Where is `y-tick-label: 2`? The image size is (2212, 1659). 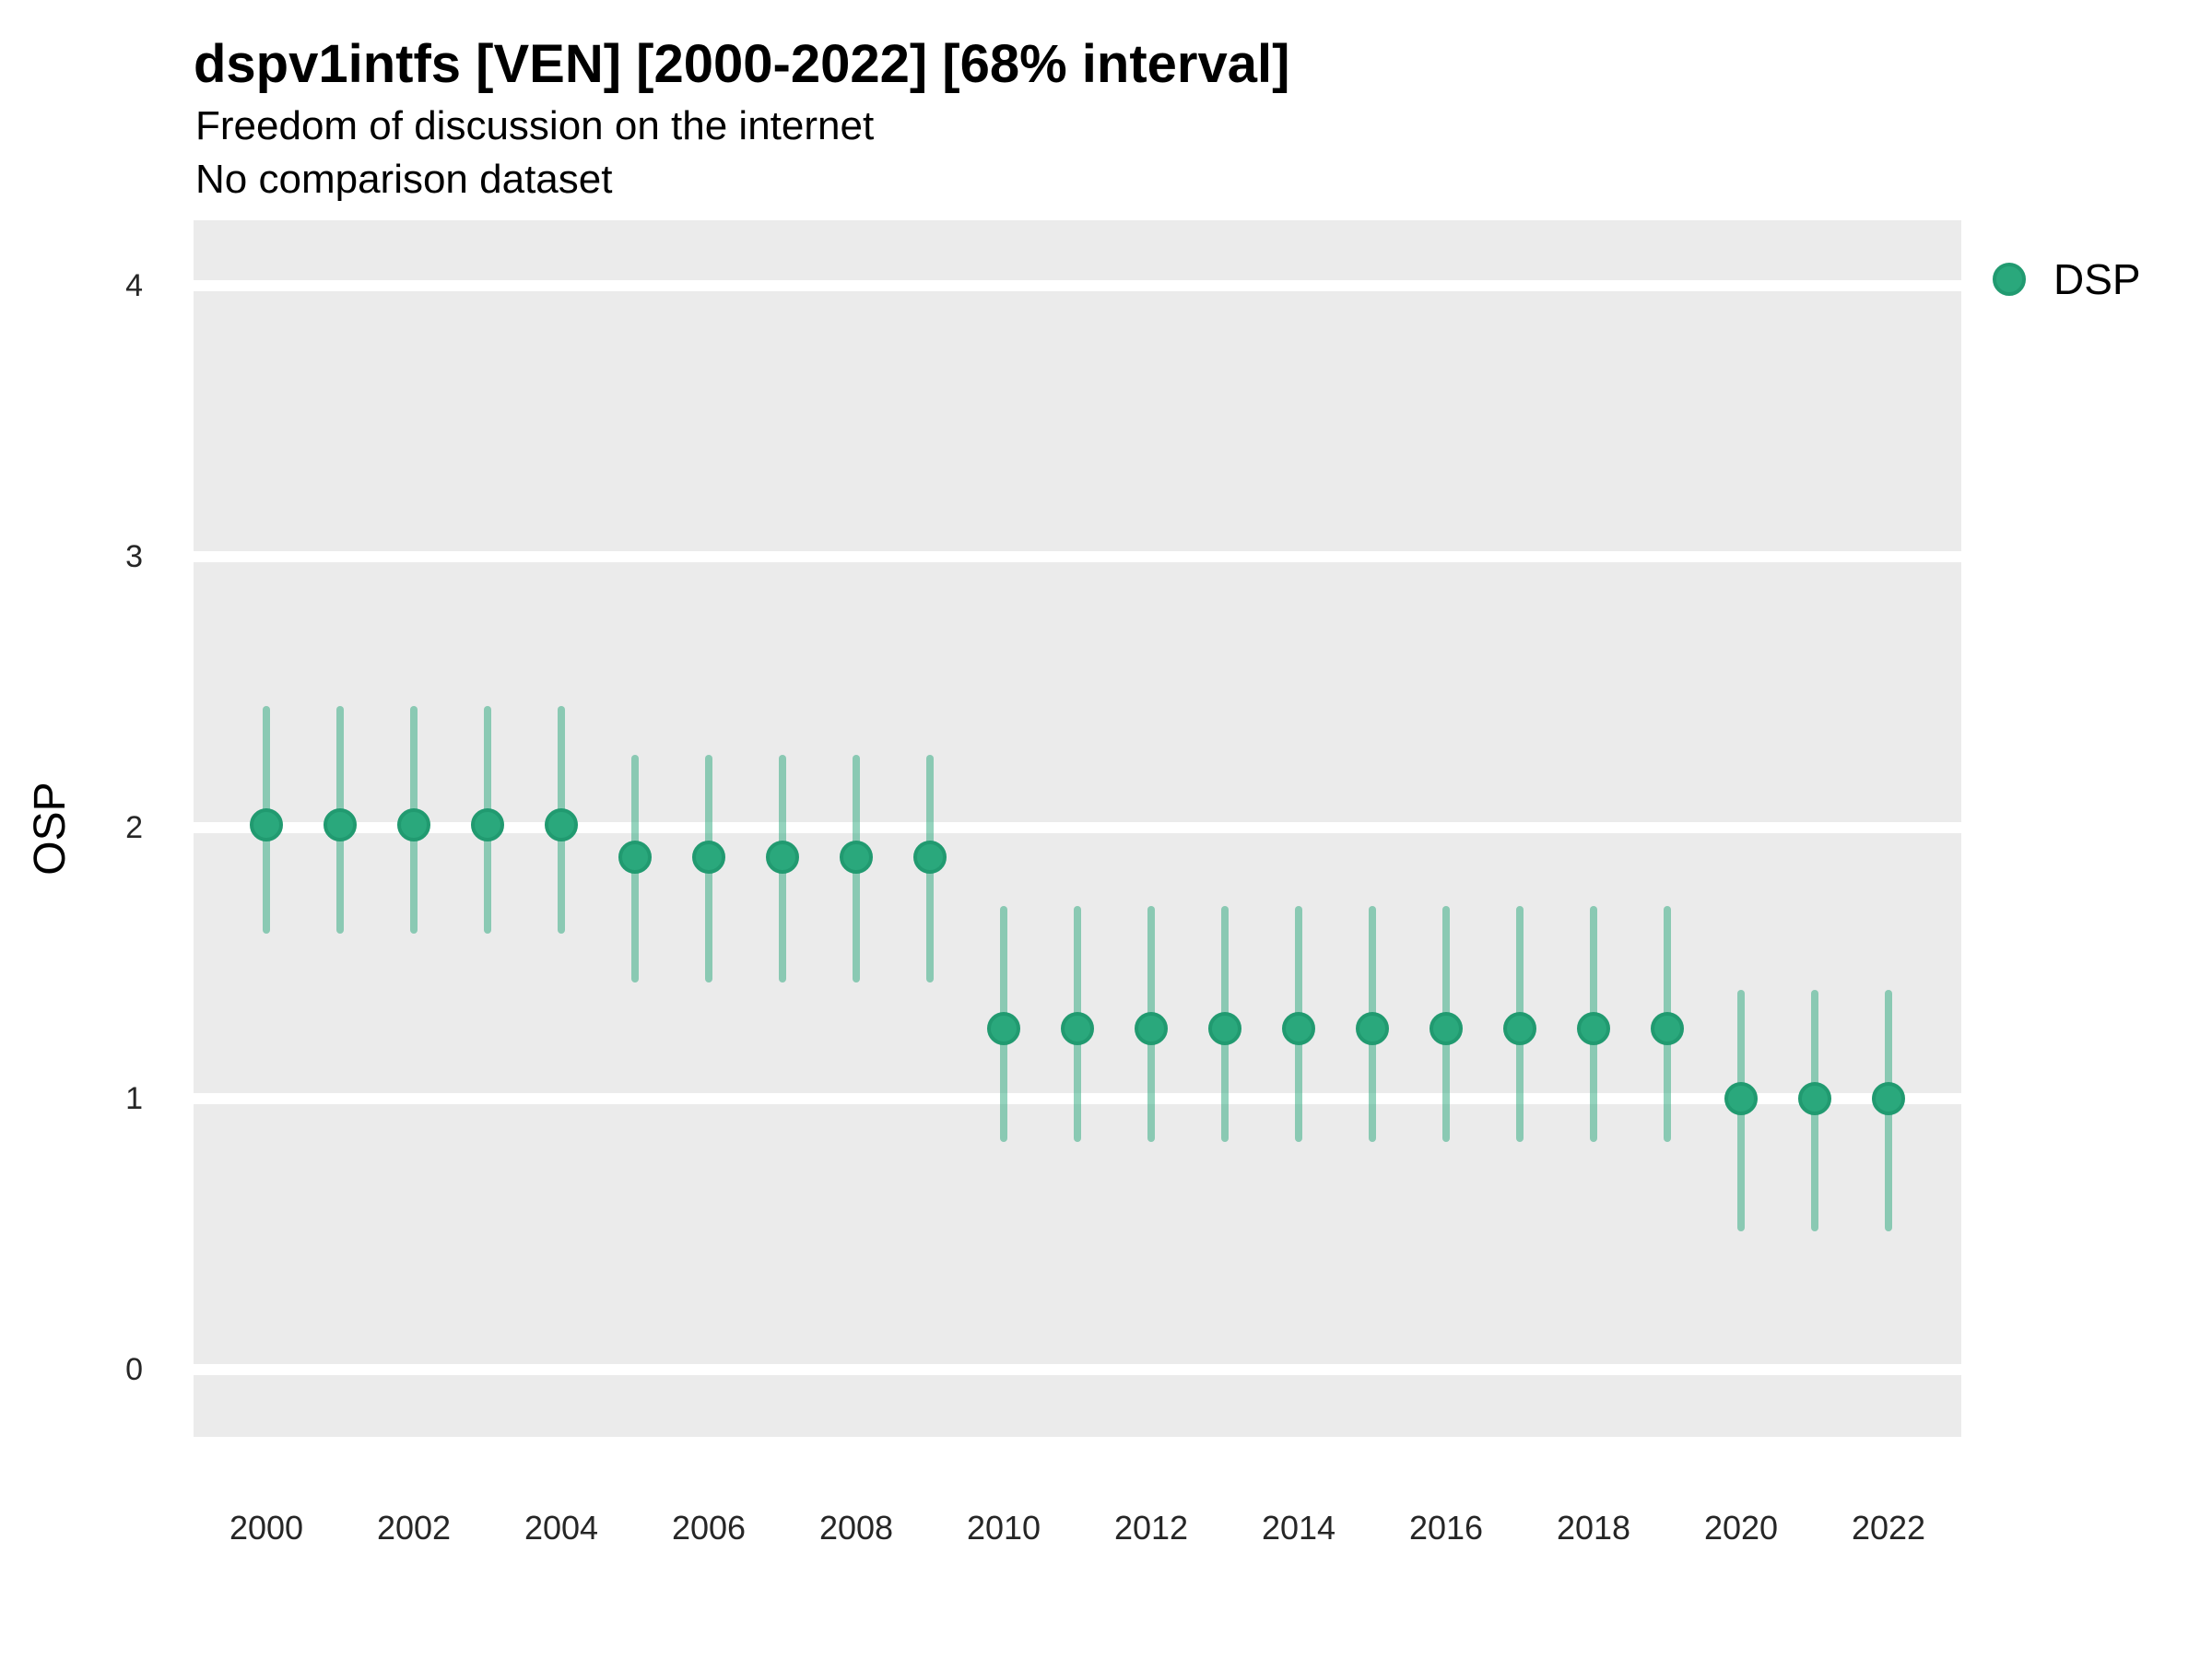 y-tick-label: 2 is located at coordinates (134, 827).